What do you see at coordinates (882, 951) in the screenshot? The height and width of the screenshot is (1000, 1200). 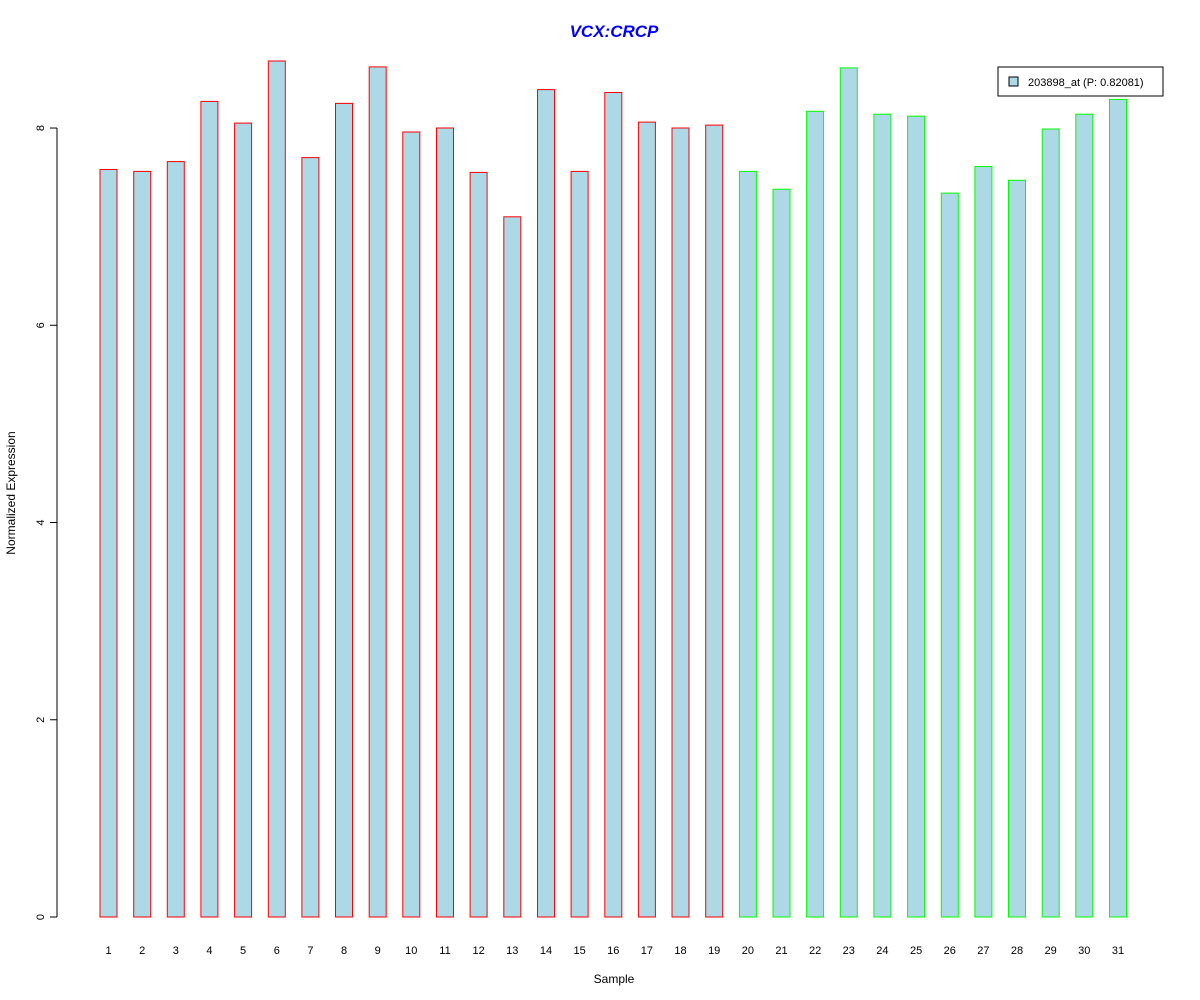 I see `x-tick-label: 24` at bounding box center [882, 951].